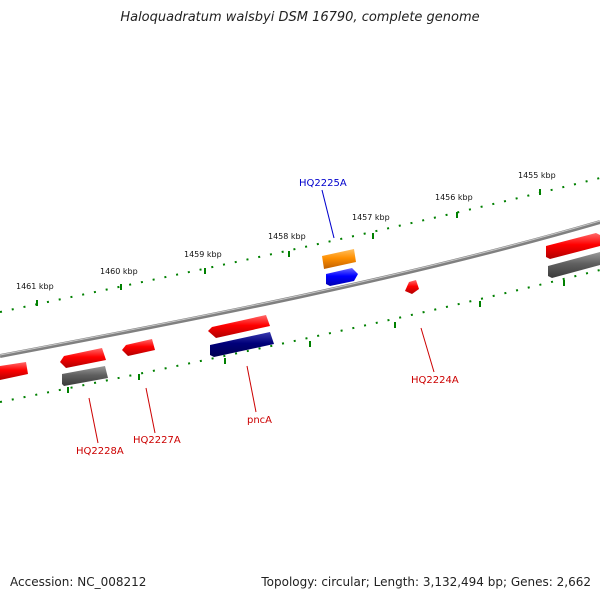 This screenshot has height=600, width=600. I want to click on scale-label-1457: 1457 kbp, so click(371, 217).